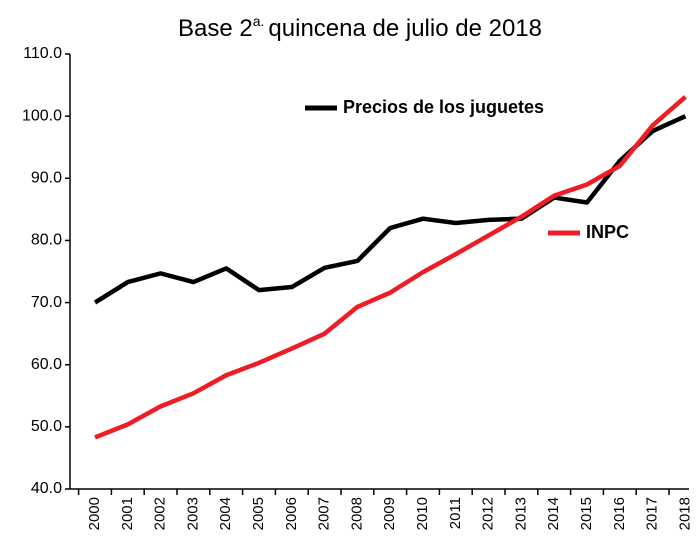  What do you see at coordinates (46, 240) in the screenshot?
I see `y-tick-label: 80.0` at bounding box center [46, 240].